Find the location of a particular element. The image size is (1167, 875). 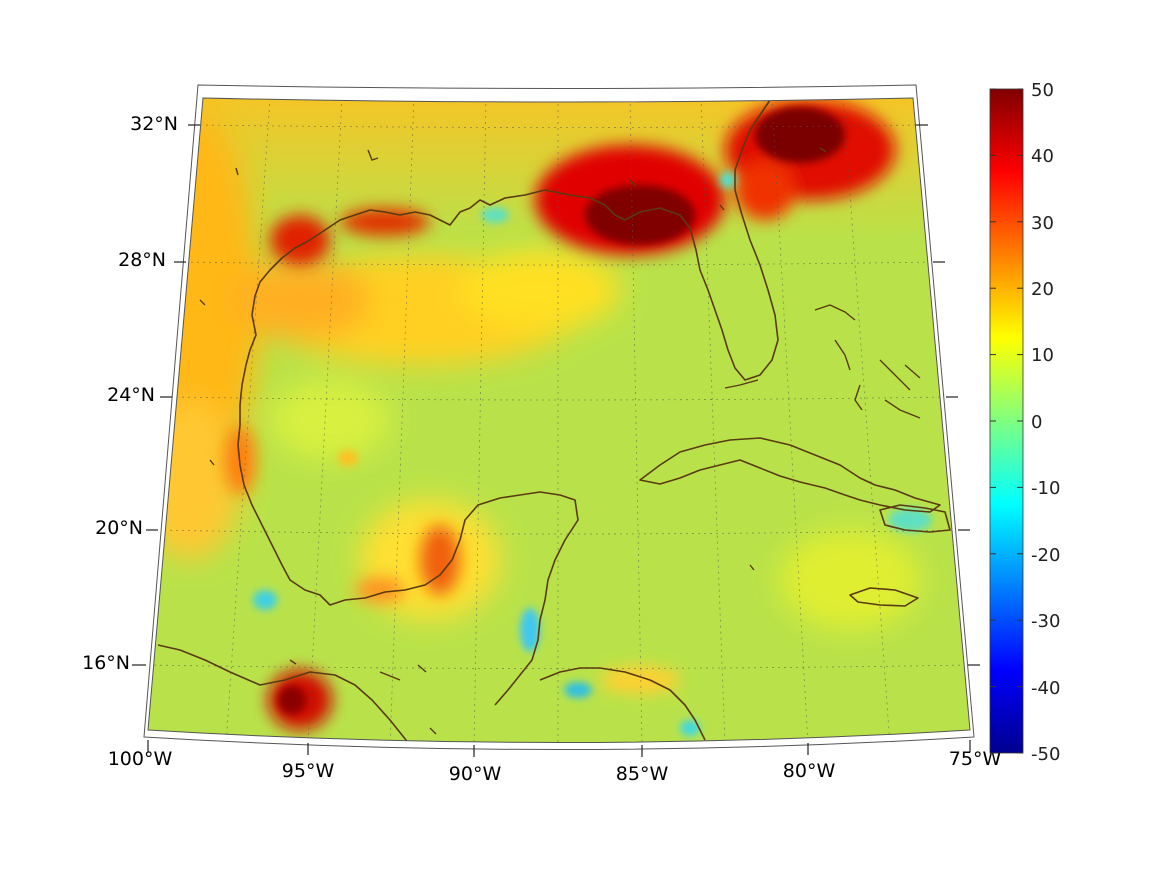

lat-label-32n: 32°N is located at coordinates (154, 124).